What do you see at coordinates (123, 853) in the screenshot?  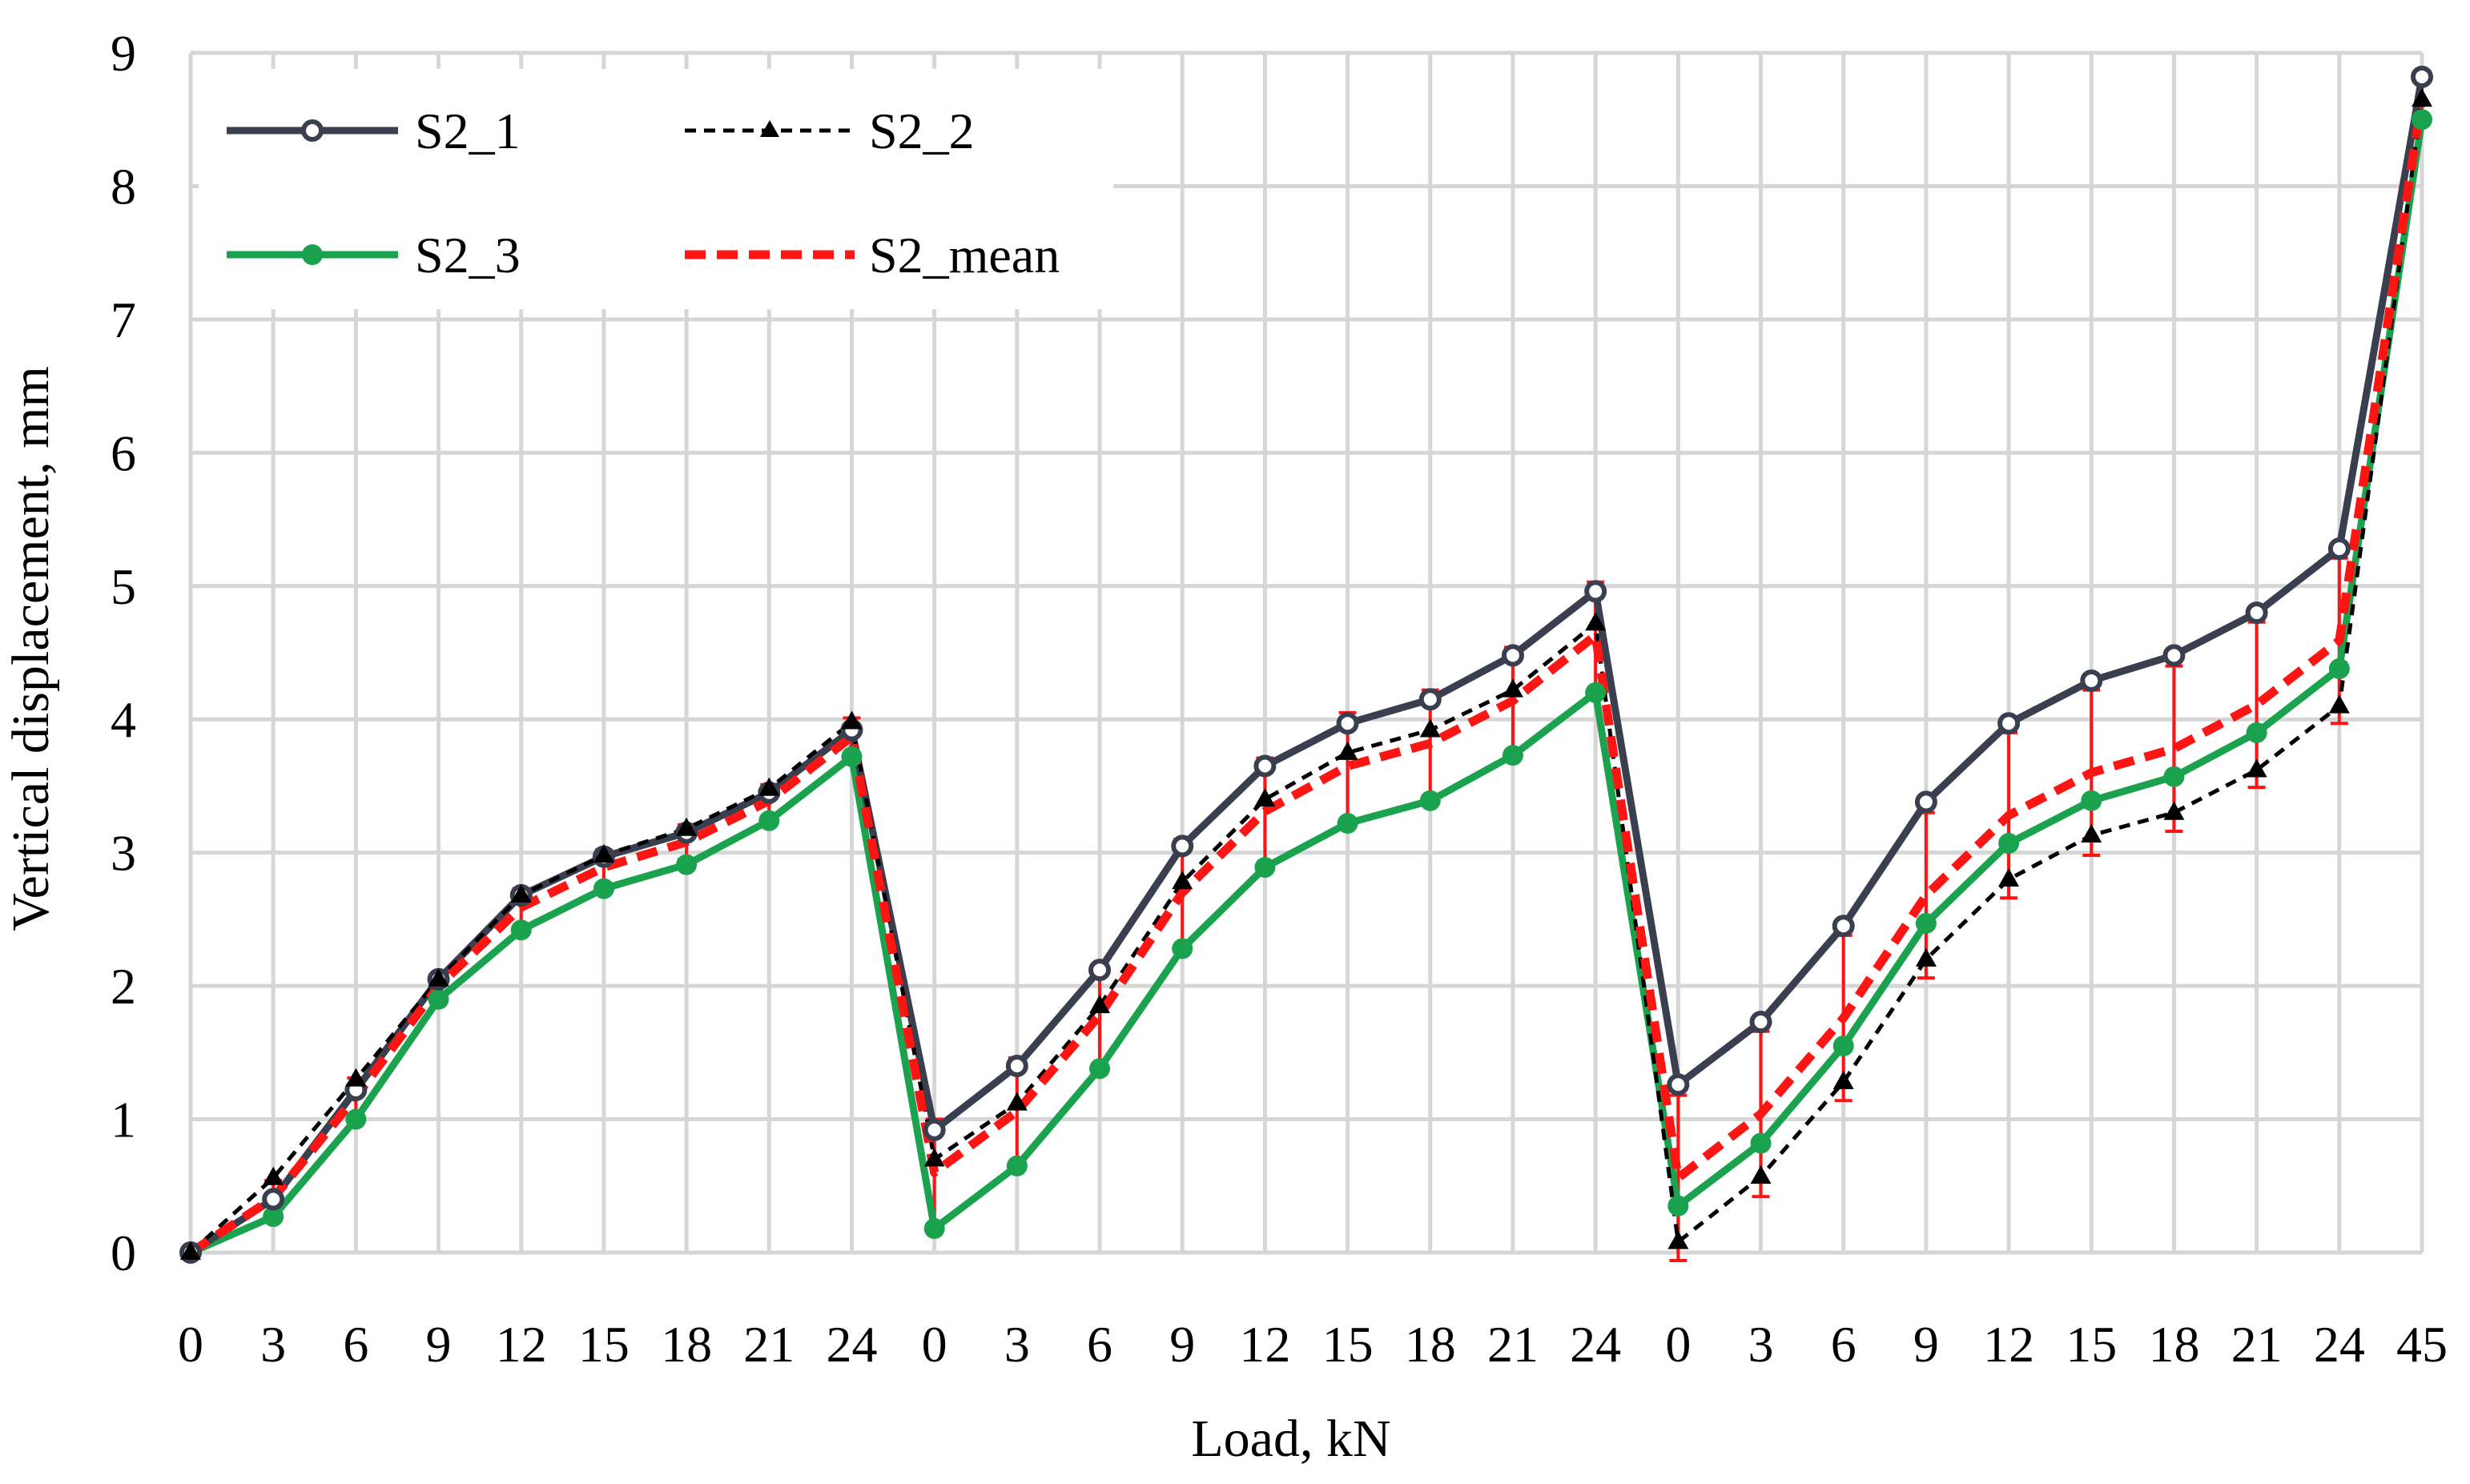 I see `y-tick-label: 3` at bounding box center [123, 853].